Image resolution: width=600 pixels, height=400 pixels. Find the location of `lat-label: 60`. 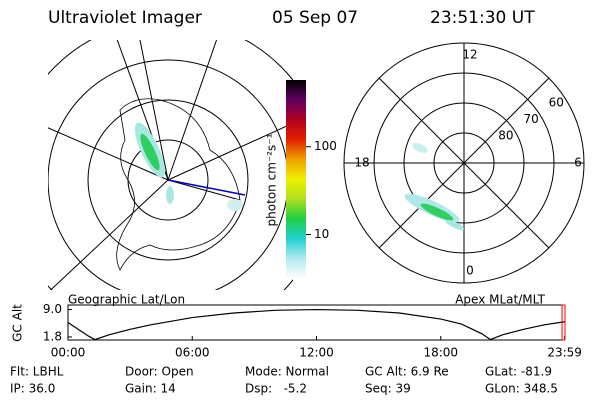

lat-label: 60 is located at coordinates (556, 103).